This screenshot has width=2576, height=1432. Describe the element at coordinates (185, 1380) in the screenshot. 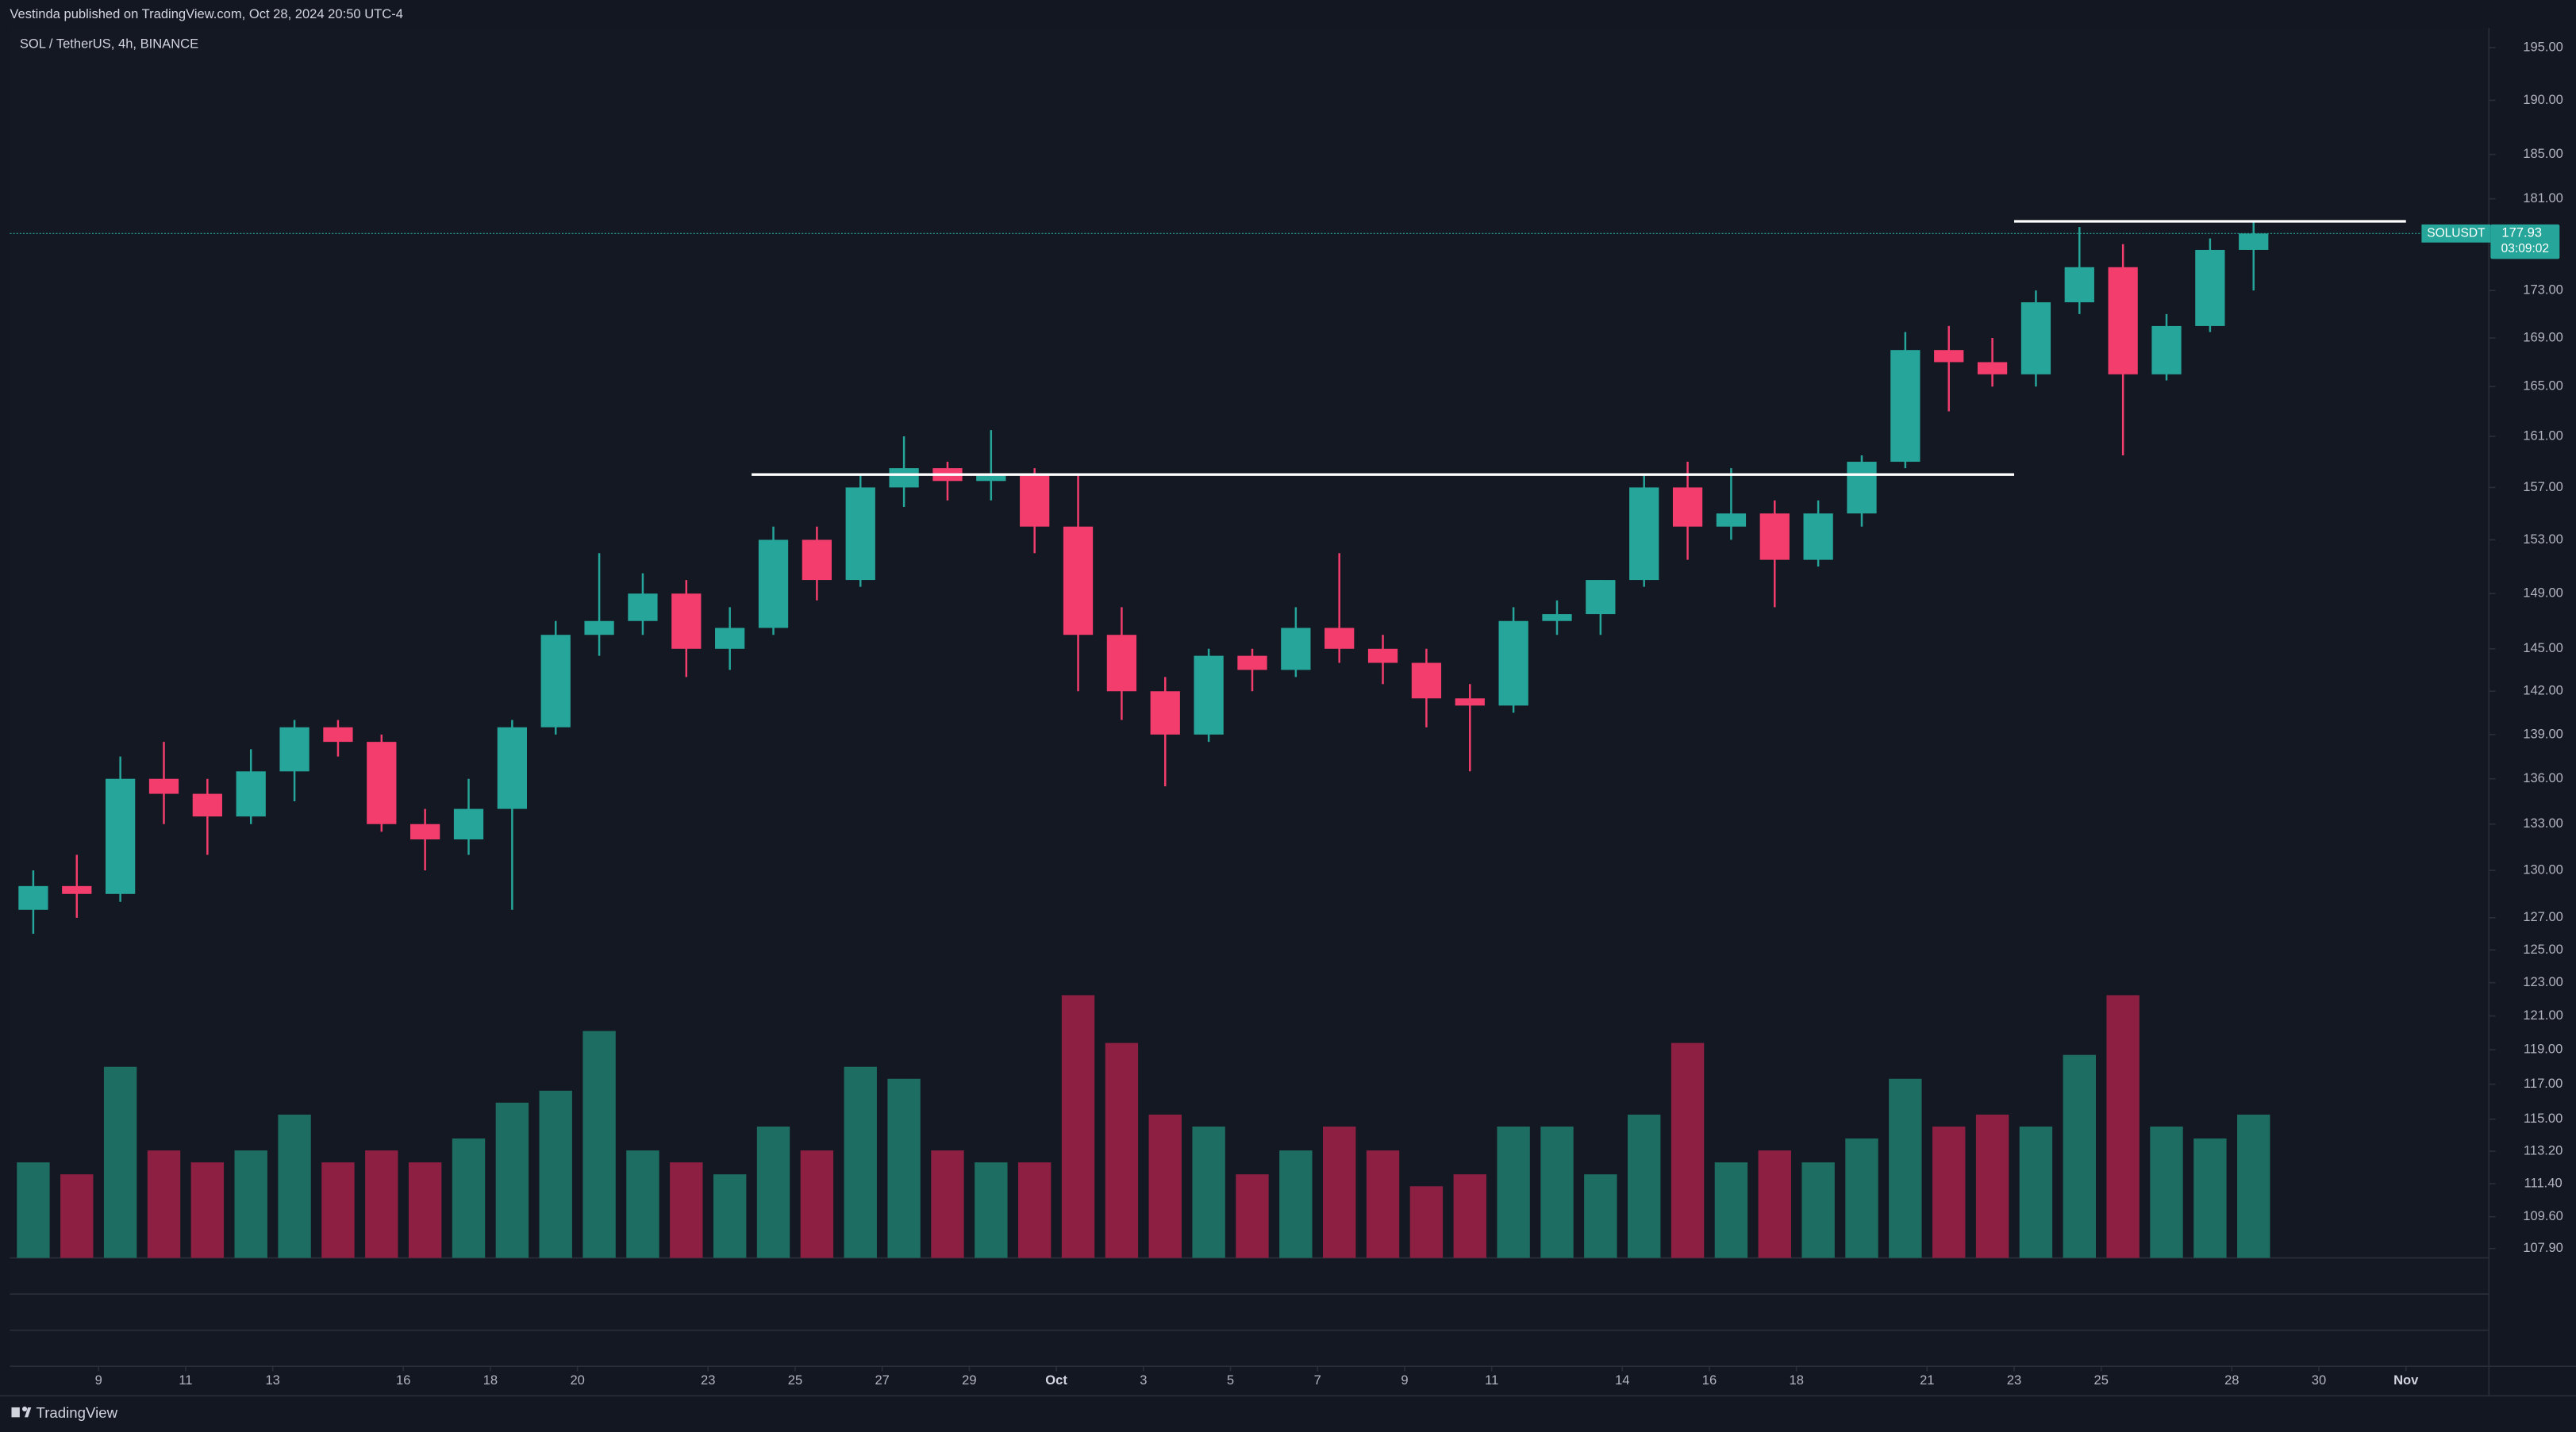

I see `x-tick-label: 11` at that location.